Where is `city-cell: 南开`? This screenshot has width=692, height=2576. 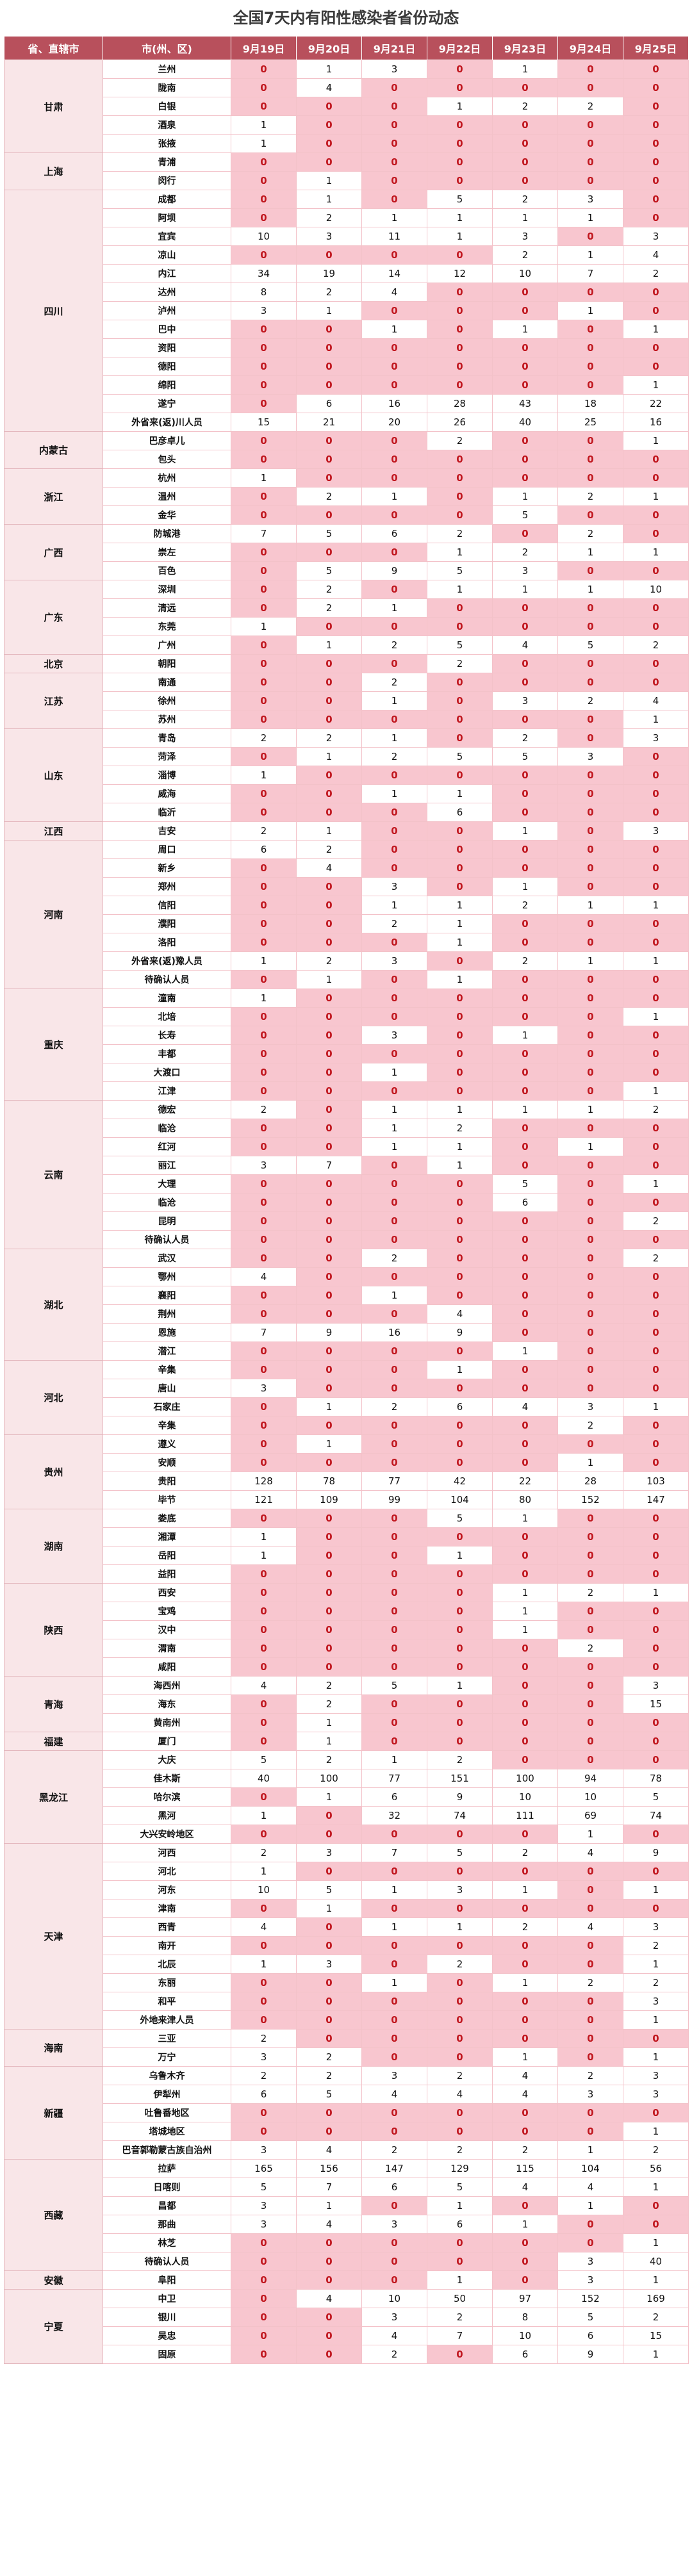 city-cell: 南开 is located at coordinates (167, 1946).